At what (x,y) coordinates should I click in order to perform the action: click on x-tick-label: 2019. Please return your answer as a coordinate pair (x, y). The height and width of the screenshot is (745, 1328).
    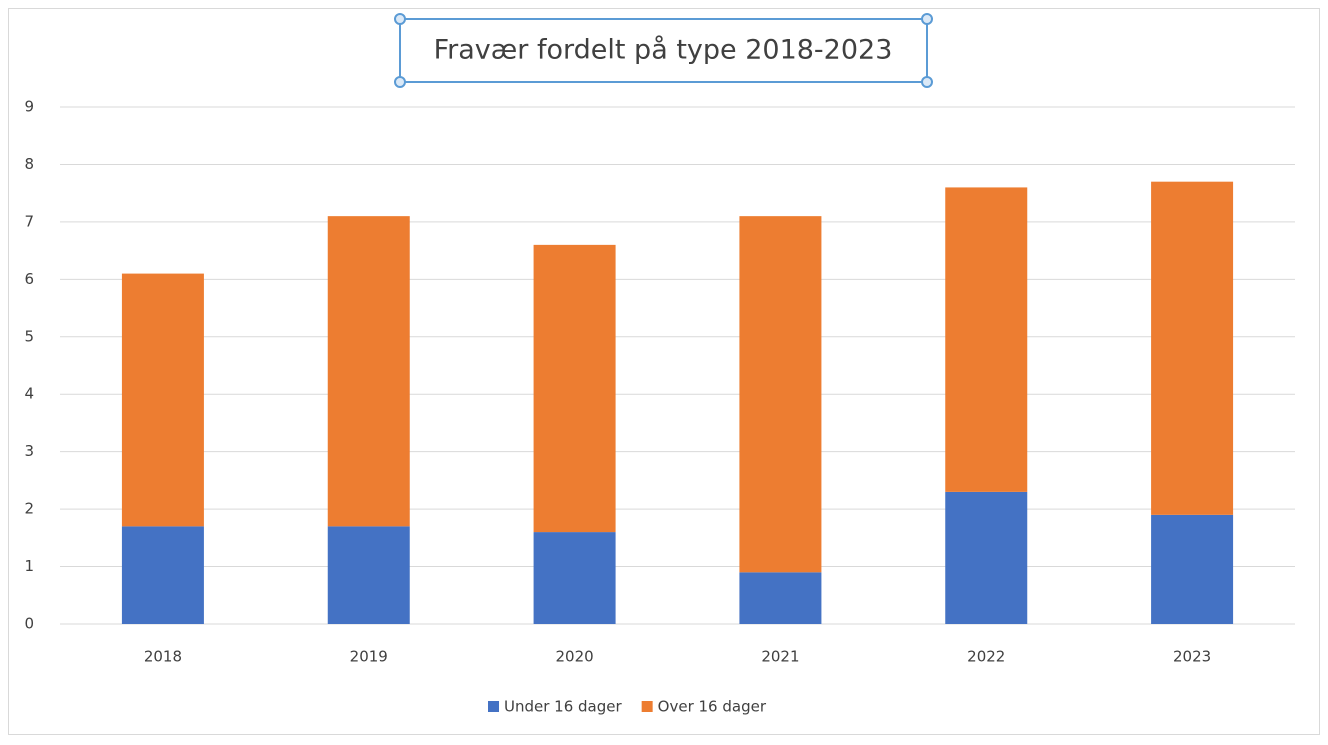
    Looking at the image, I should click on (369, 657).